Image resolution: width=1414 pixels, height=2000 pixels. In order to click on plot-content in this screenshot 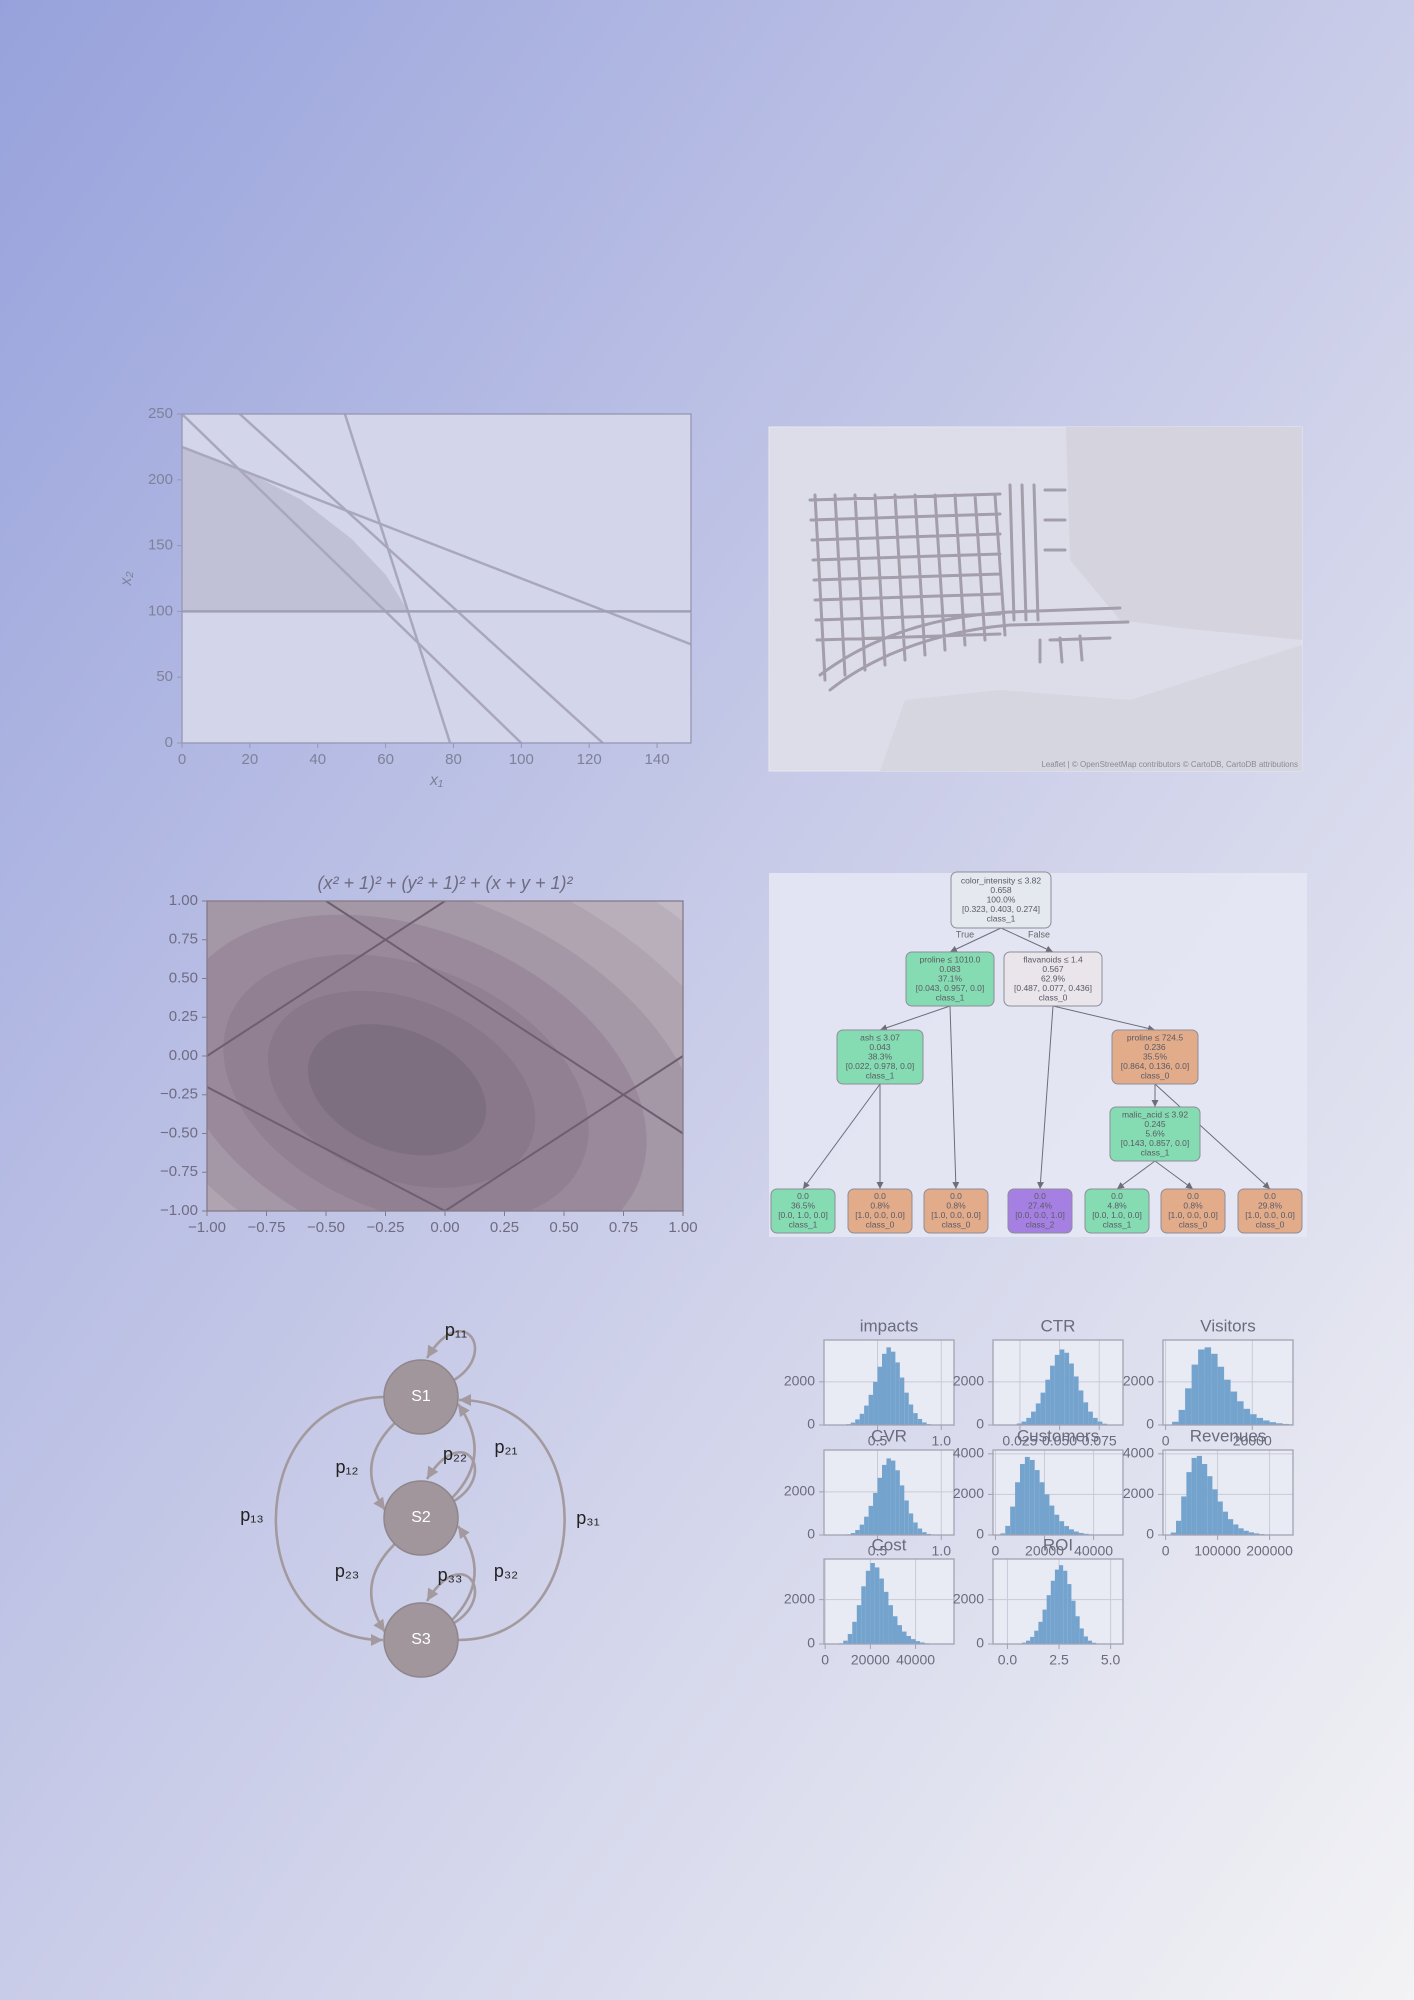, I will do `click(1058, 1382)`.